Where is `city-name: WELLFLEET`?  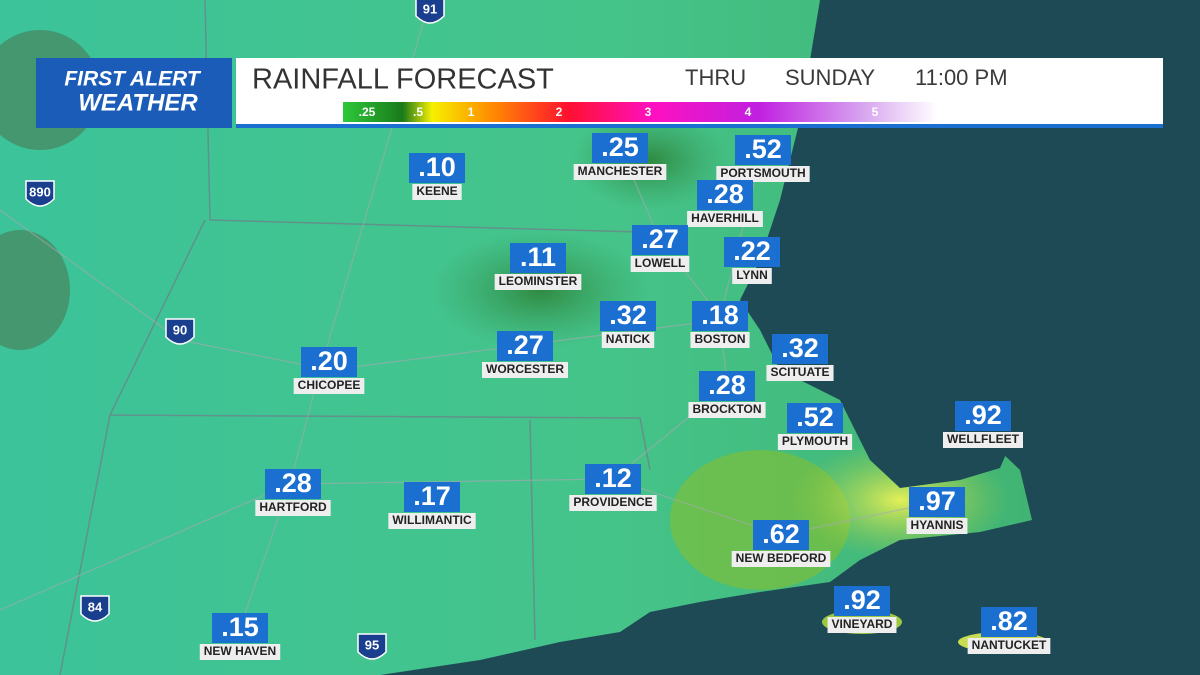
city-name: WELLFLEET is located at coordinates (983, 439).